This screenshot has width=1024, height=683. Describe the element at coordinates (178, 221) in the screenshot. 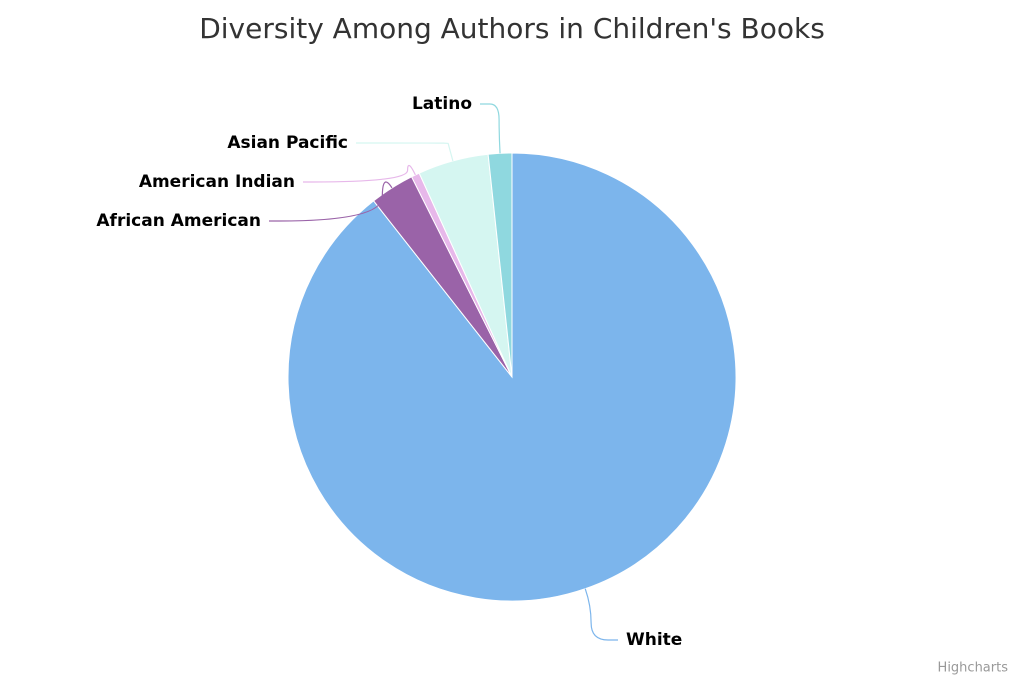

I see `data-label: African American` at that location.